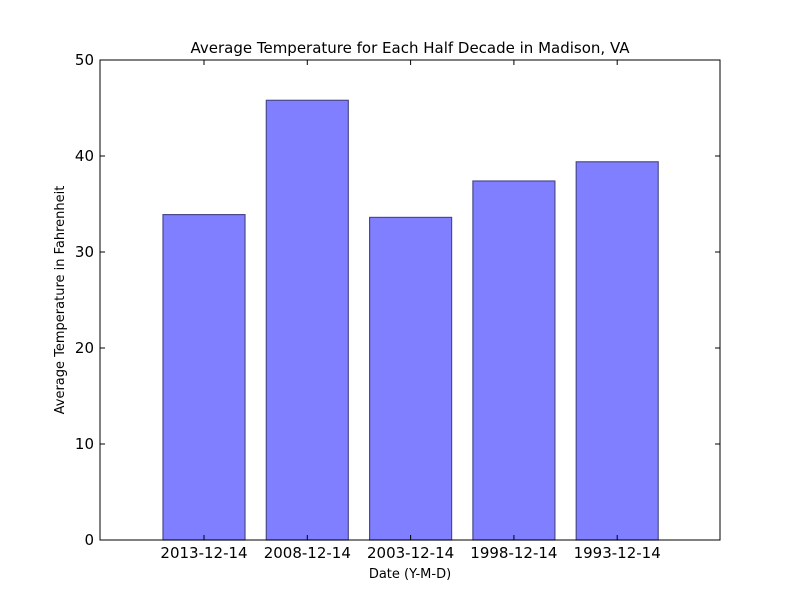  I want to click on x-tick-label: 1998-12-14, so click(513, 553).